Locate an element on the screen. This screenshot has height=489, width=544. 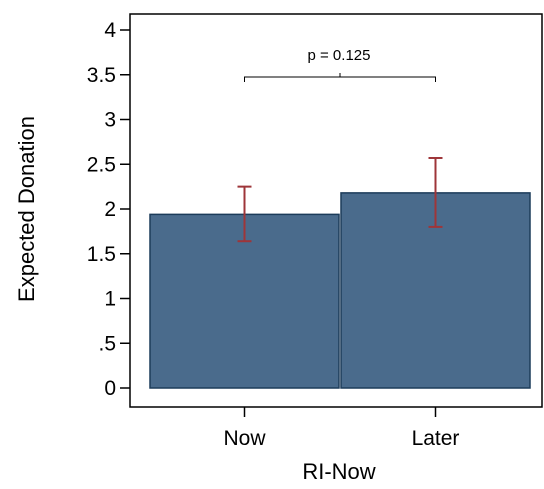
y-tick-label: 2 is located at coordinates (110, 209).